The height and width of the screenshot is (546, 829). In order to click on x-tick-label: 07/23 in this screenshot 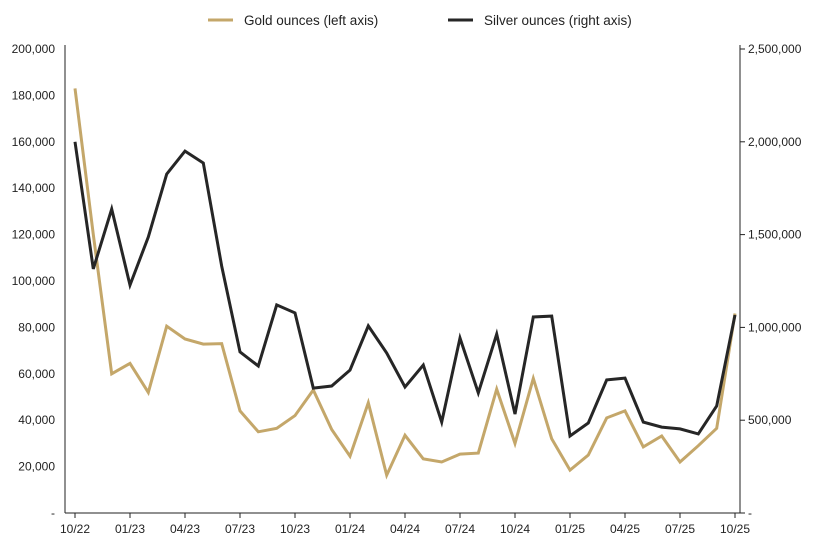, I will do `click(240, 529)`.